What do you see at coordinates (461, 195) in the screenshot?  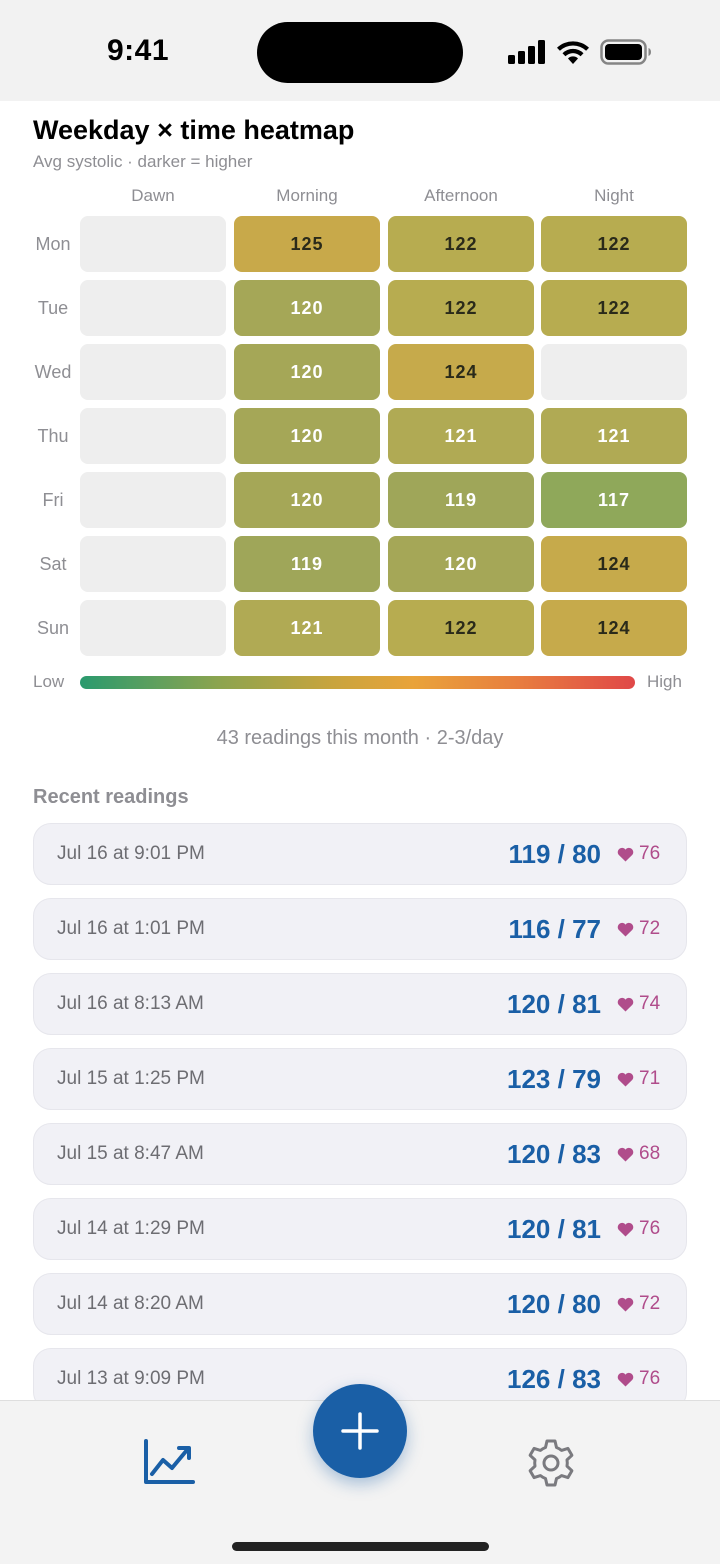 I see `column-header-afternoon: Afternoon` at bounding box center [461, 195].